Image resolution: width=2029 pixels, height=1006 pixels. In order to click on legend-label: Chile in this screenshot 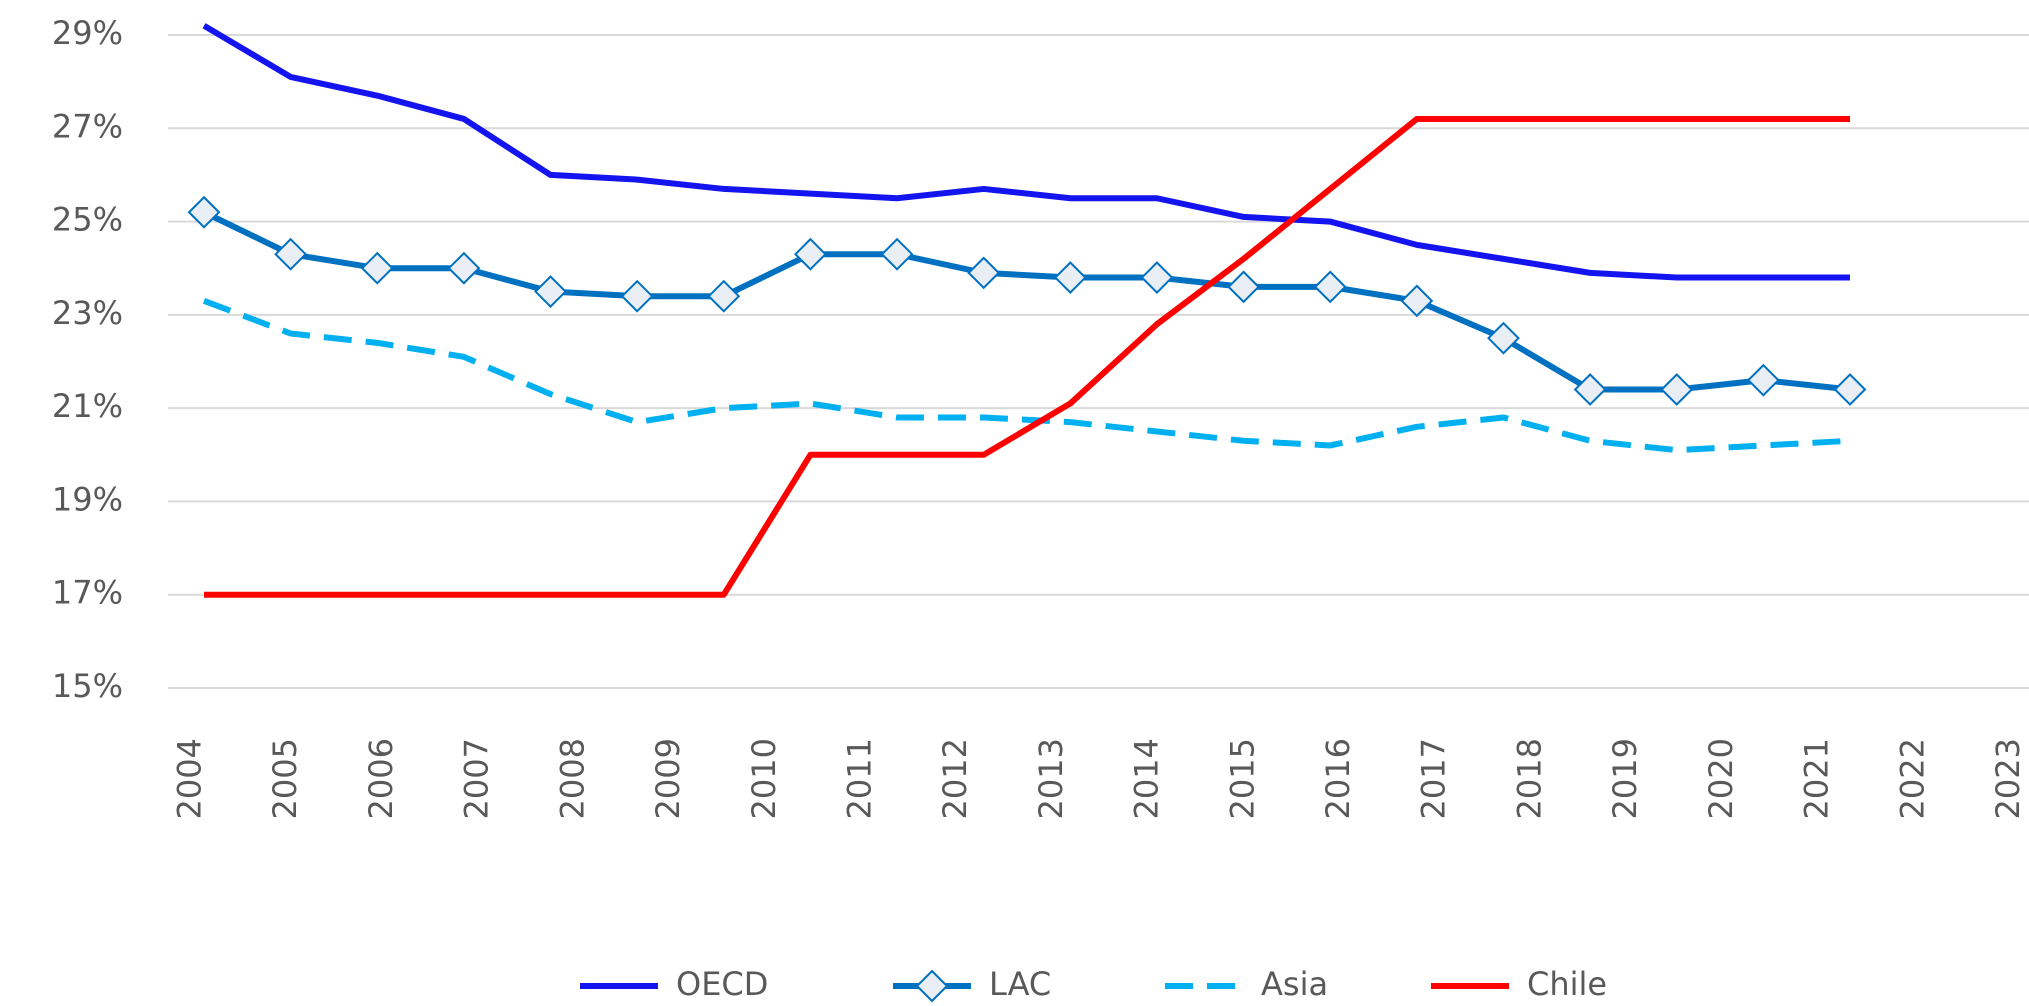, I will do `click(1567, 983)`.